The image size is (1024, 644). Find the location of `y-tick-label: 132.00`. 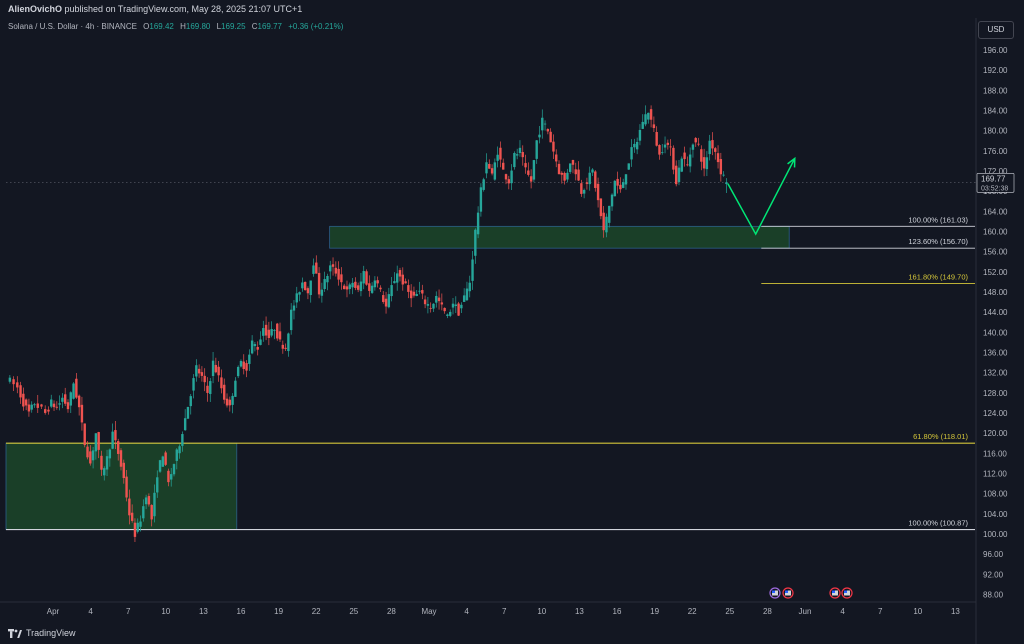

y-tick-label: 132.00 is located at coordinates (995, 373).